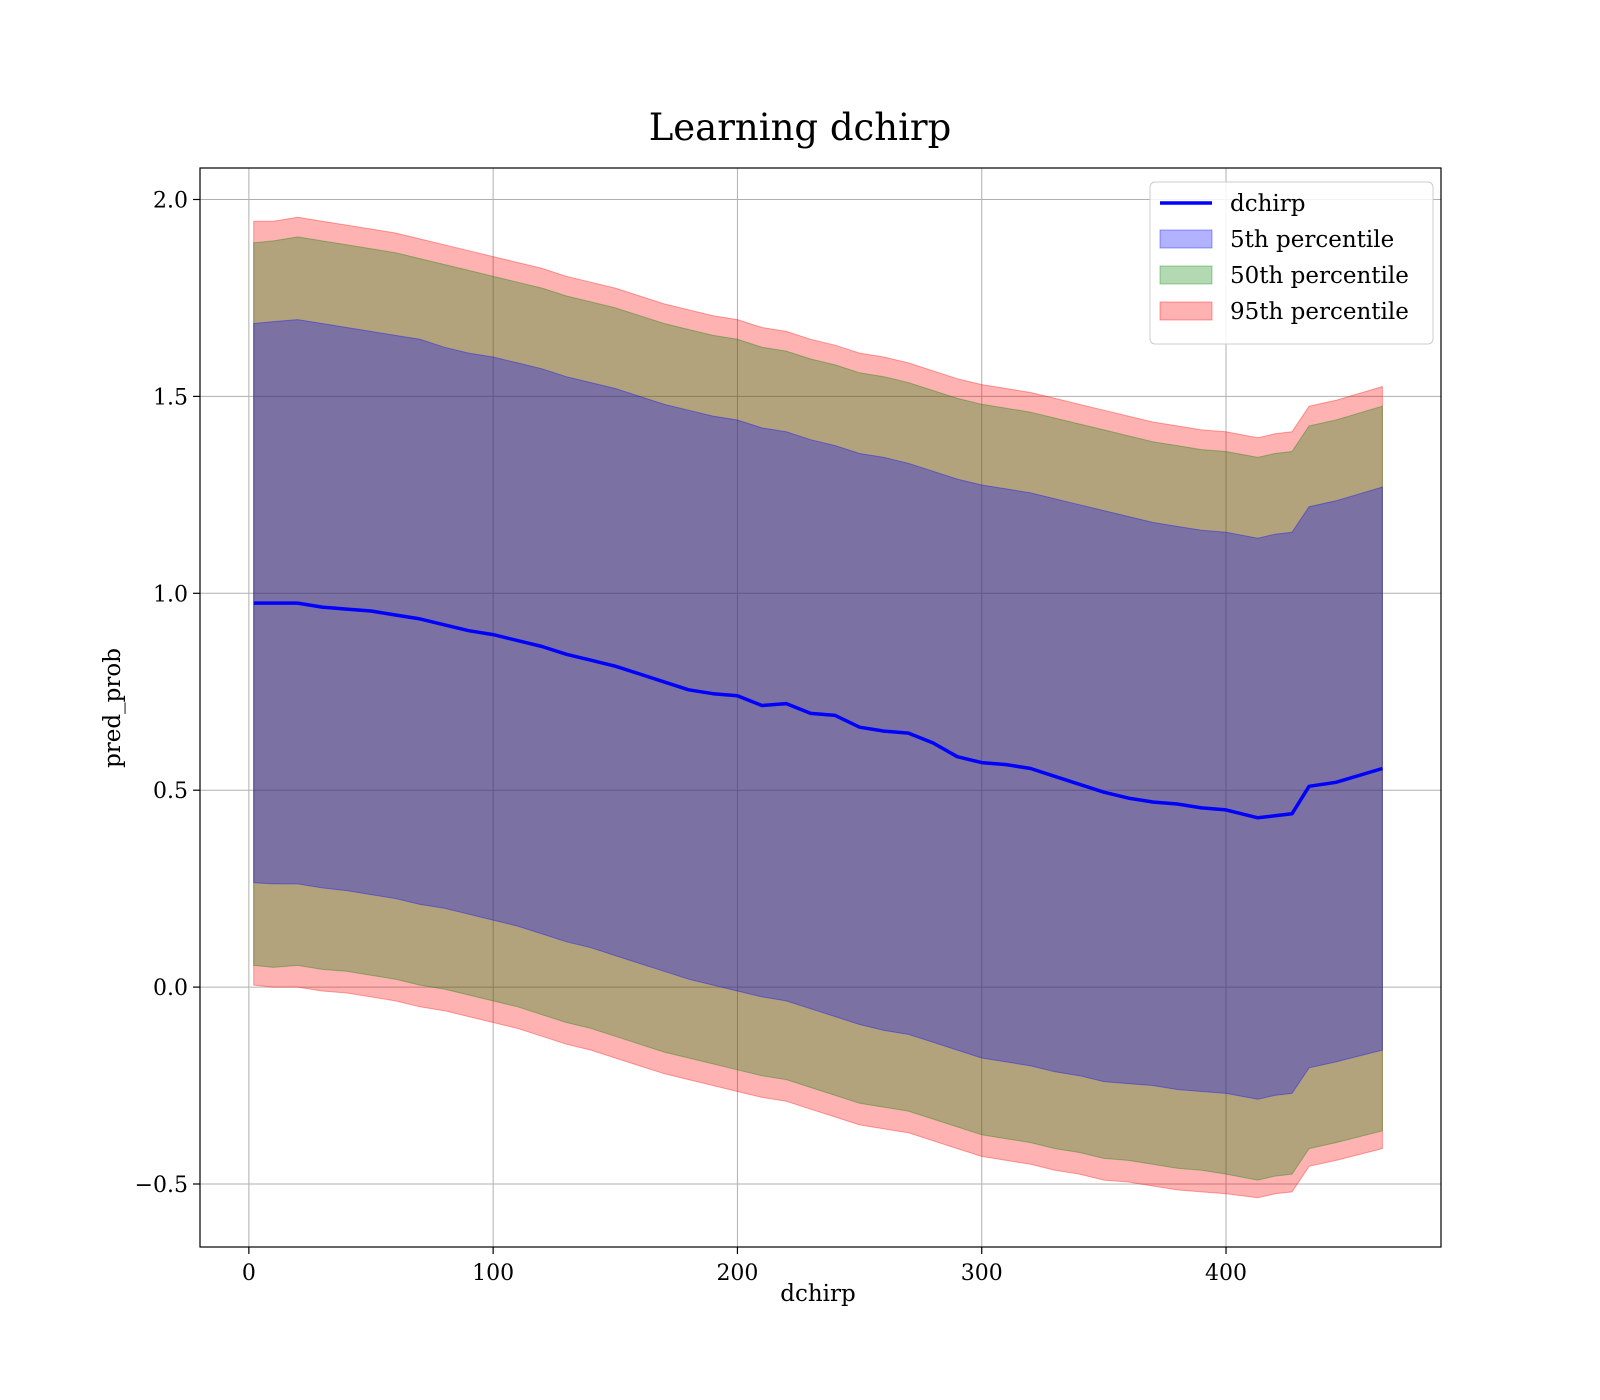 The width and height of the screenshot is (1600, 1400). Describe the element at coordinates (1226, 1273) in the screenshot. I see `x-tick-label: 400` at that location.